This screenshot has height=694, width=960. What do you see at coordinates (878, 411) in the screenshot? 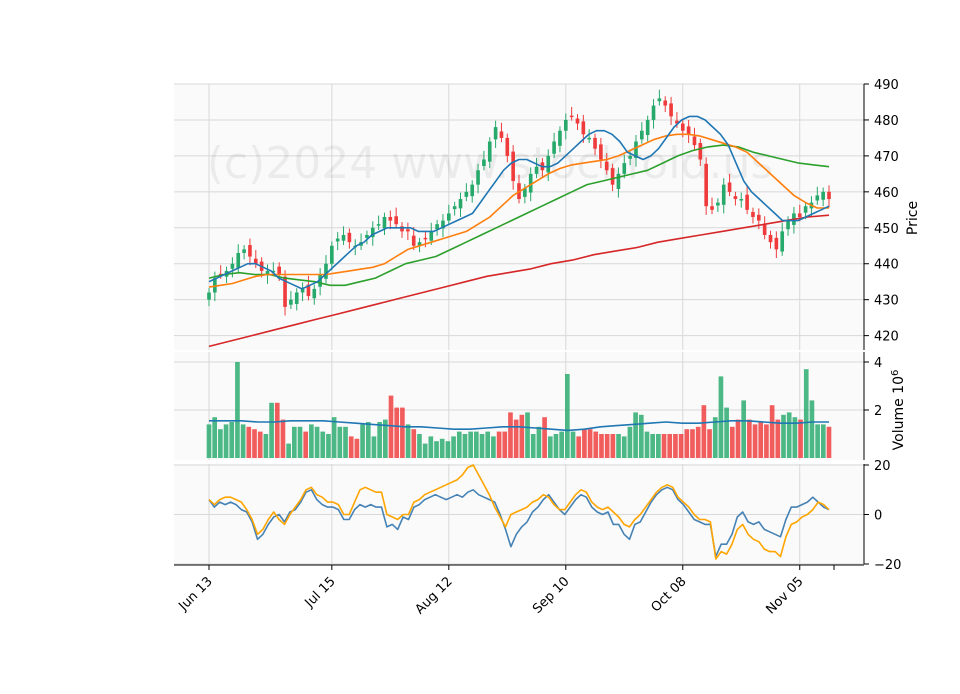
I see `volume-axis-tick-label: 2` at bounding box center [878, 411].